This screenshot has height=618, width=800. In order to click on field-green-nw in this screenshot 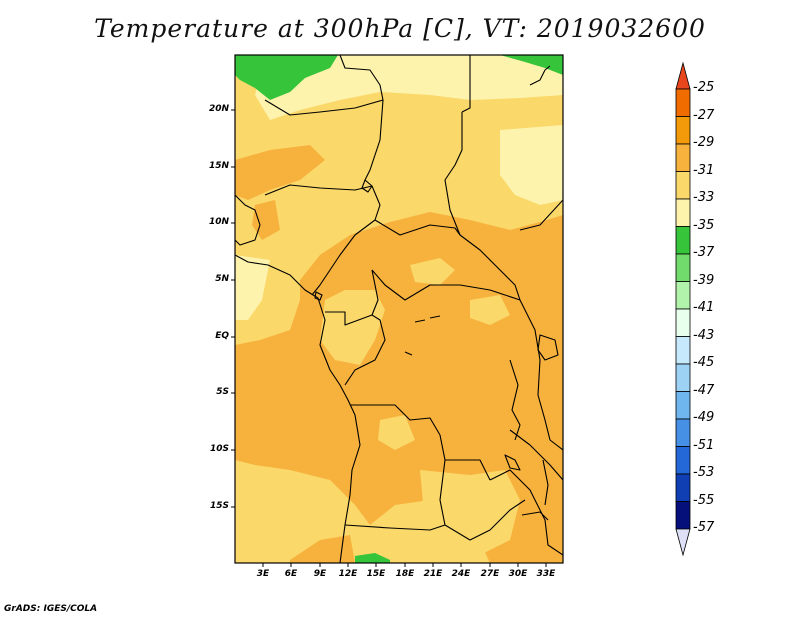, I will do `click(286, 77)`.